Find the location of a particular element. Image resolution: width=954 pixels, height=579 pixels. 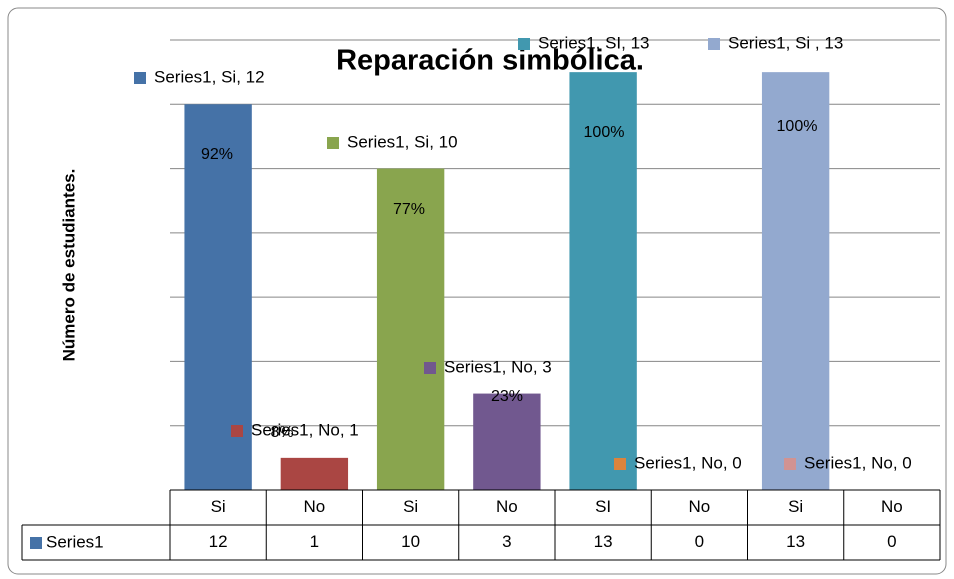

table-value: 12 is located at coordinates (218, 541).